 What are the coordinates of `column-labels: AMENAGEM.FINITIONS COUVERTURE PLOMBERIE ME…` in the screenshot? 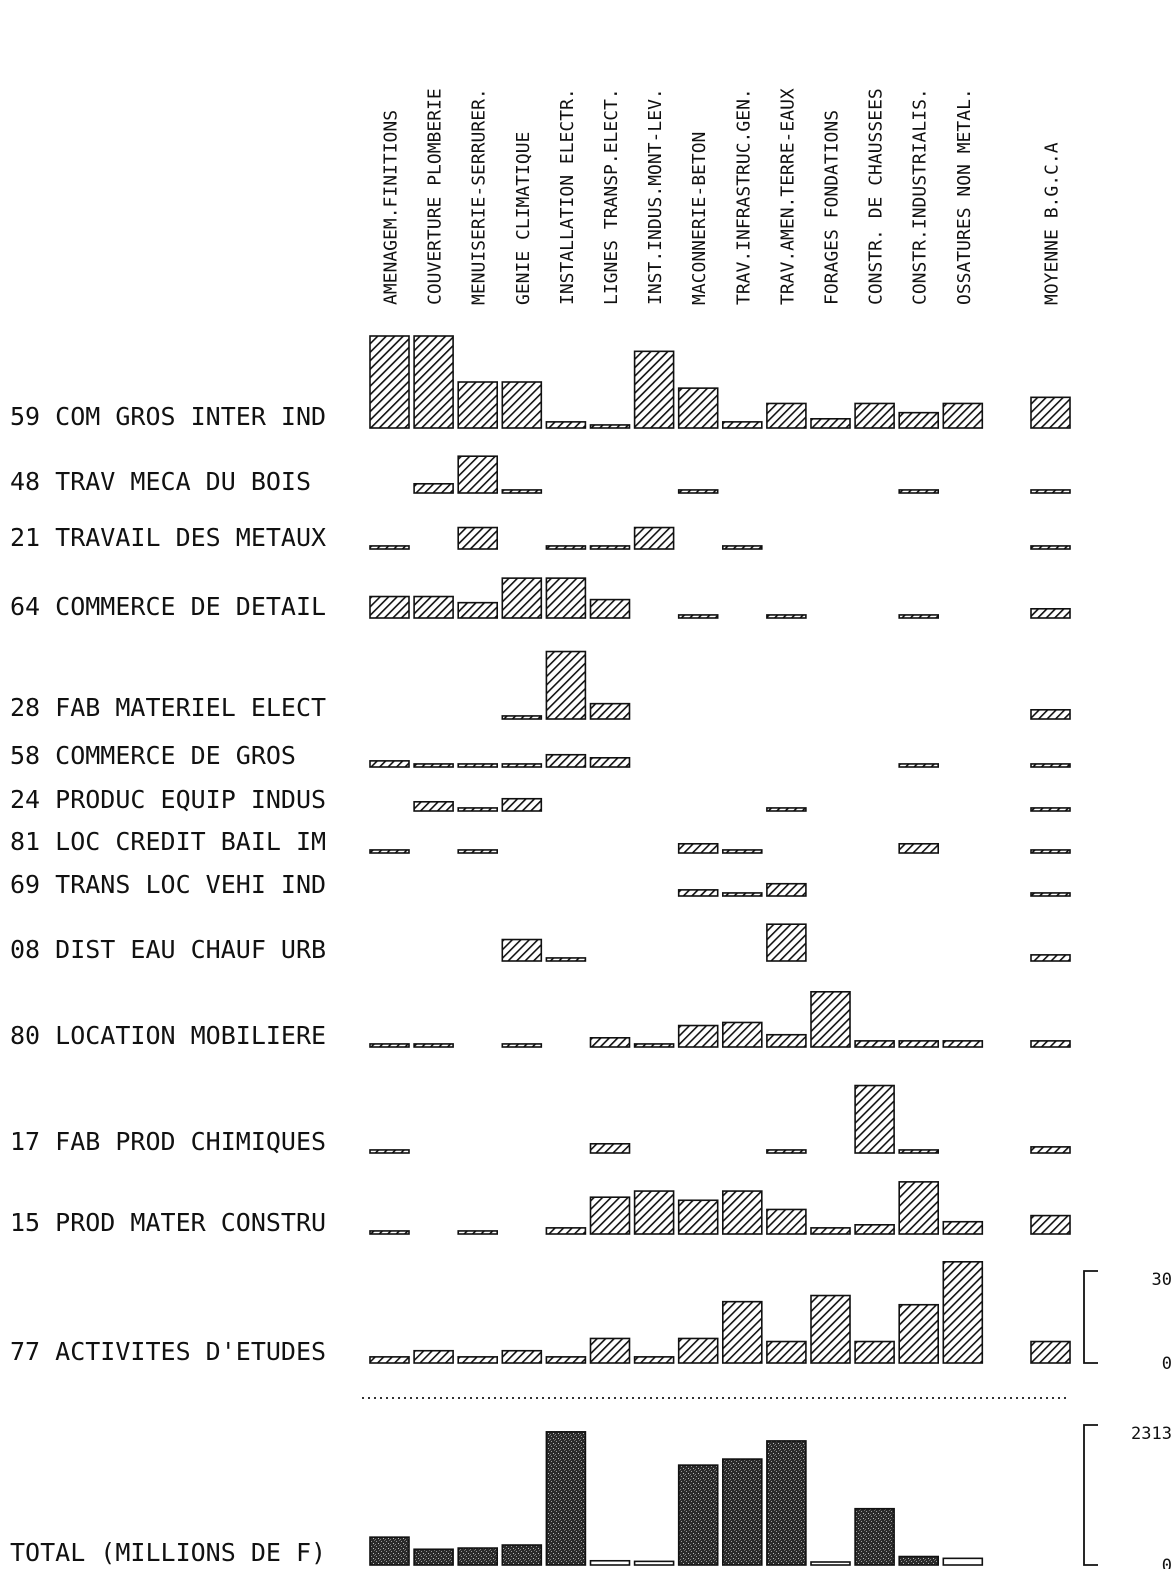 It's located at (722, 196).